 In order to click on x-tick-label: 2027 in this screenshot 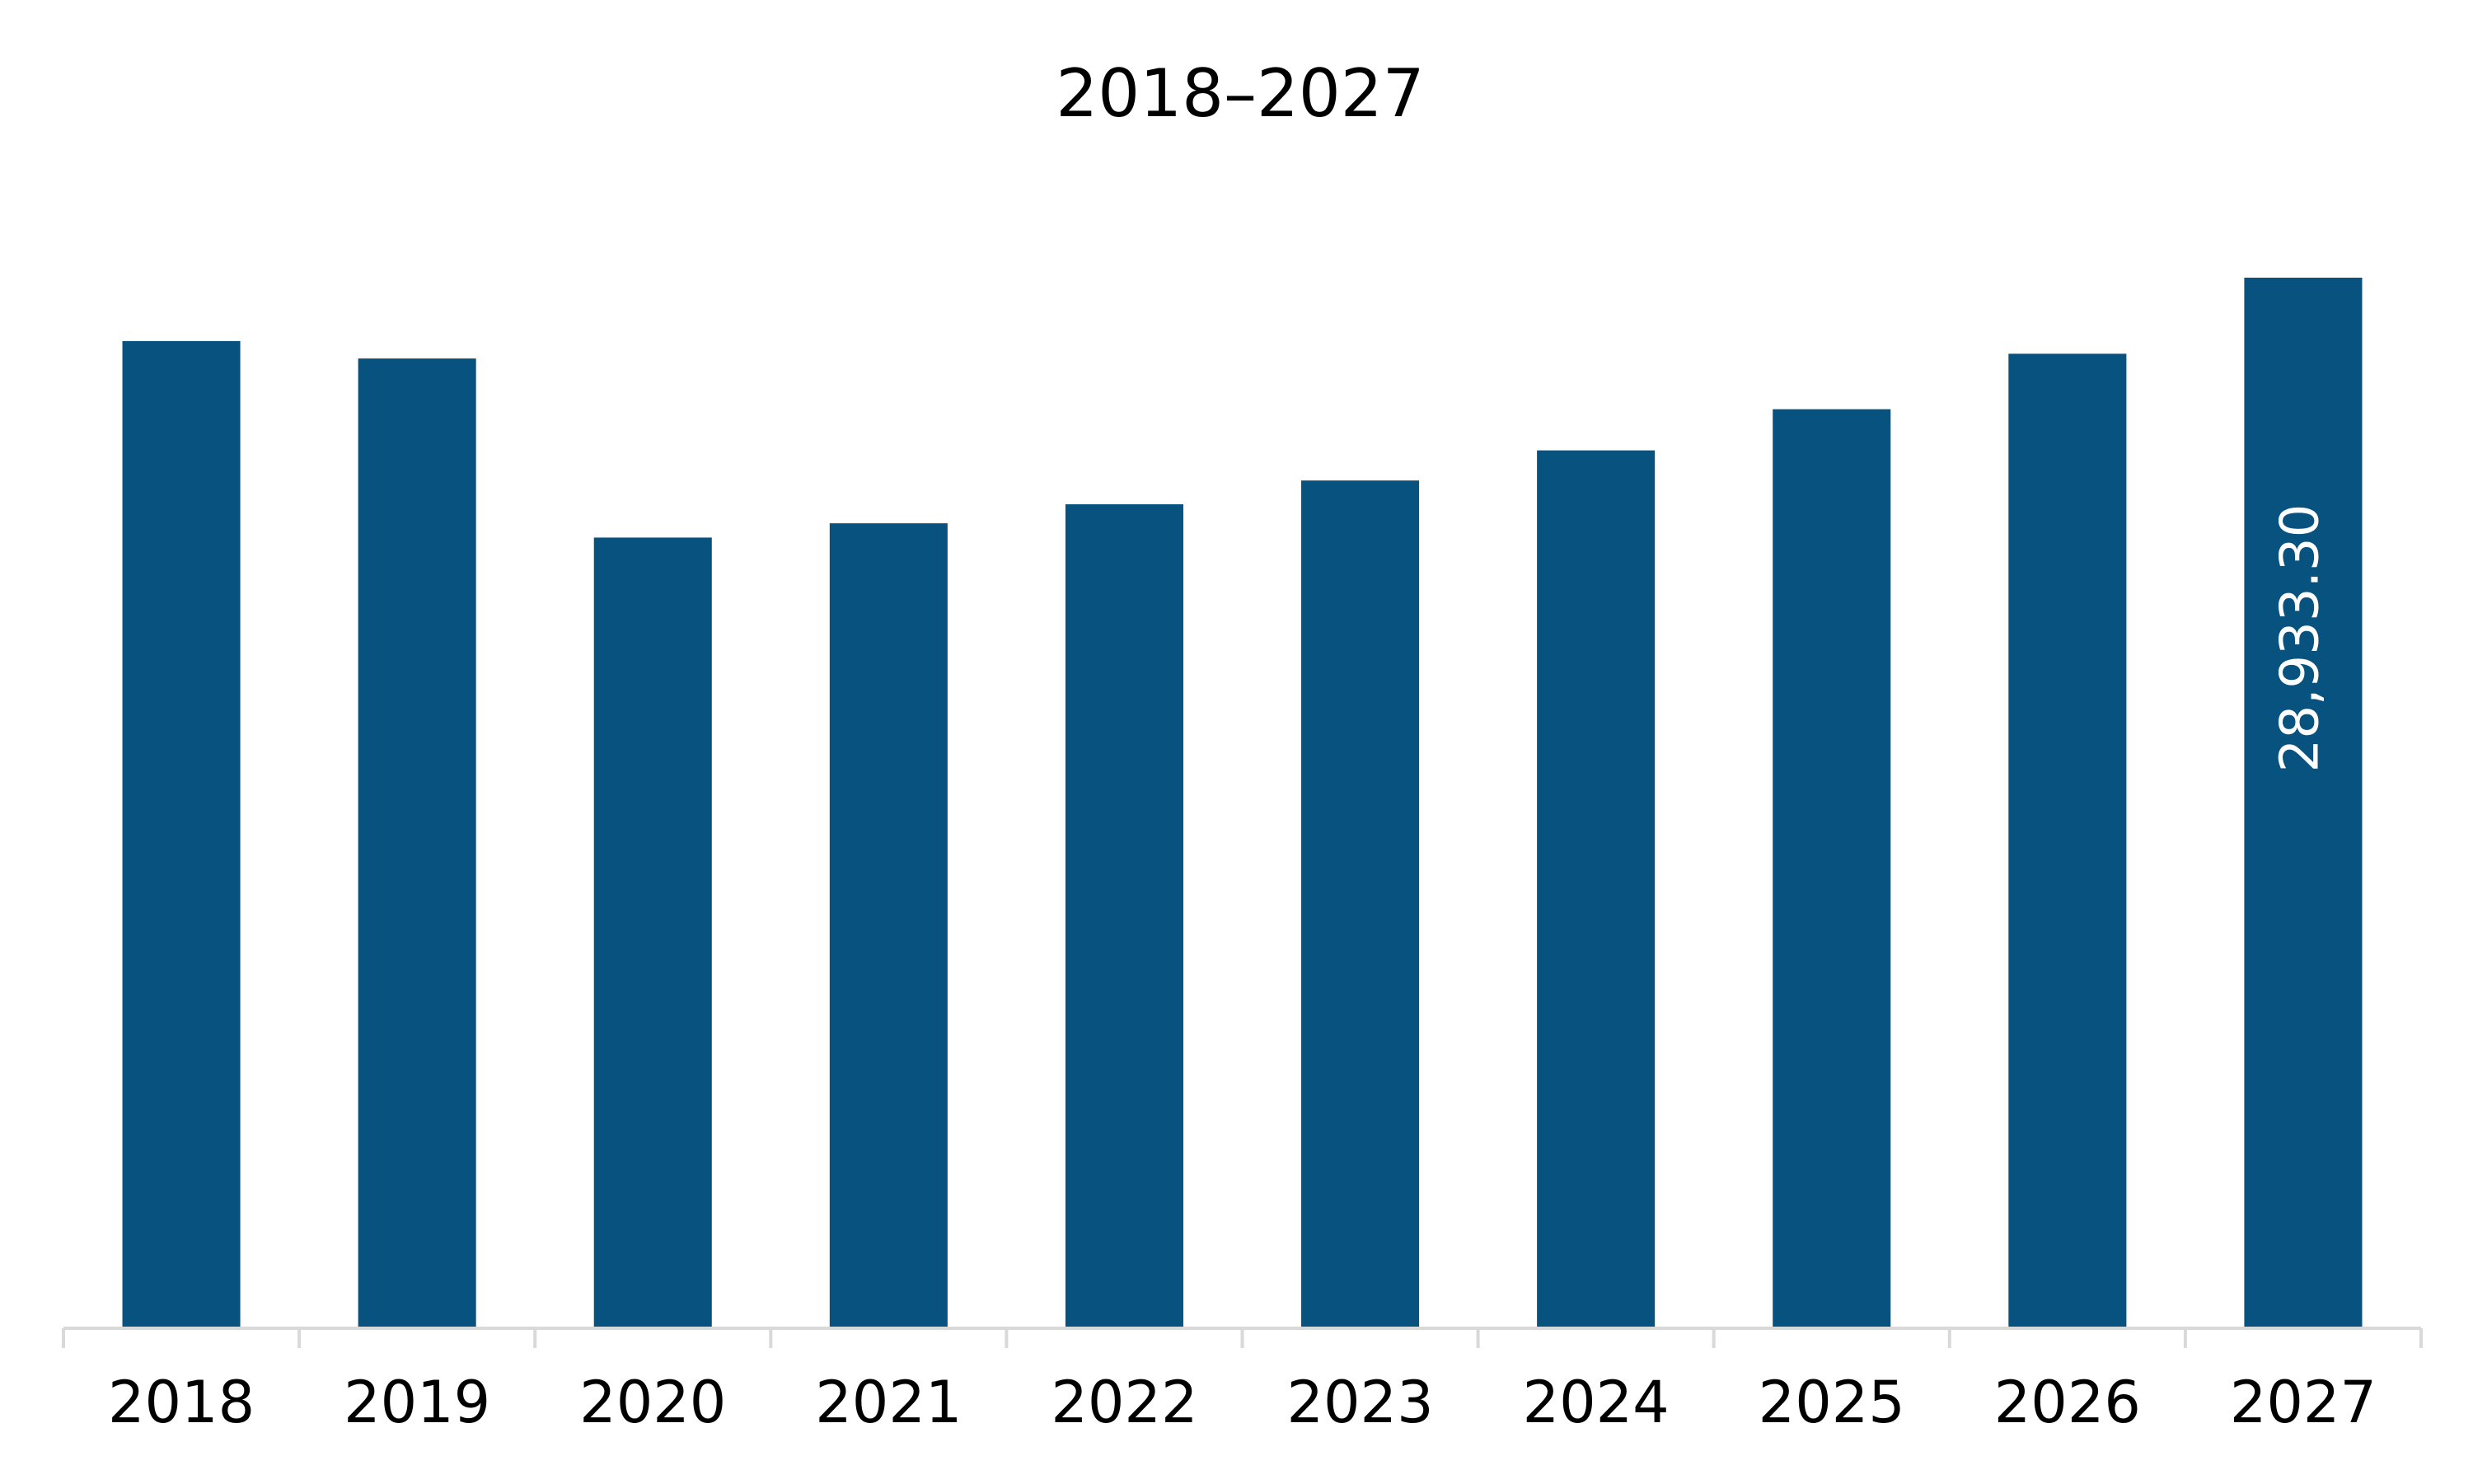, I will do `click(2304, 1402)`.